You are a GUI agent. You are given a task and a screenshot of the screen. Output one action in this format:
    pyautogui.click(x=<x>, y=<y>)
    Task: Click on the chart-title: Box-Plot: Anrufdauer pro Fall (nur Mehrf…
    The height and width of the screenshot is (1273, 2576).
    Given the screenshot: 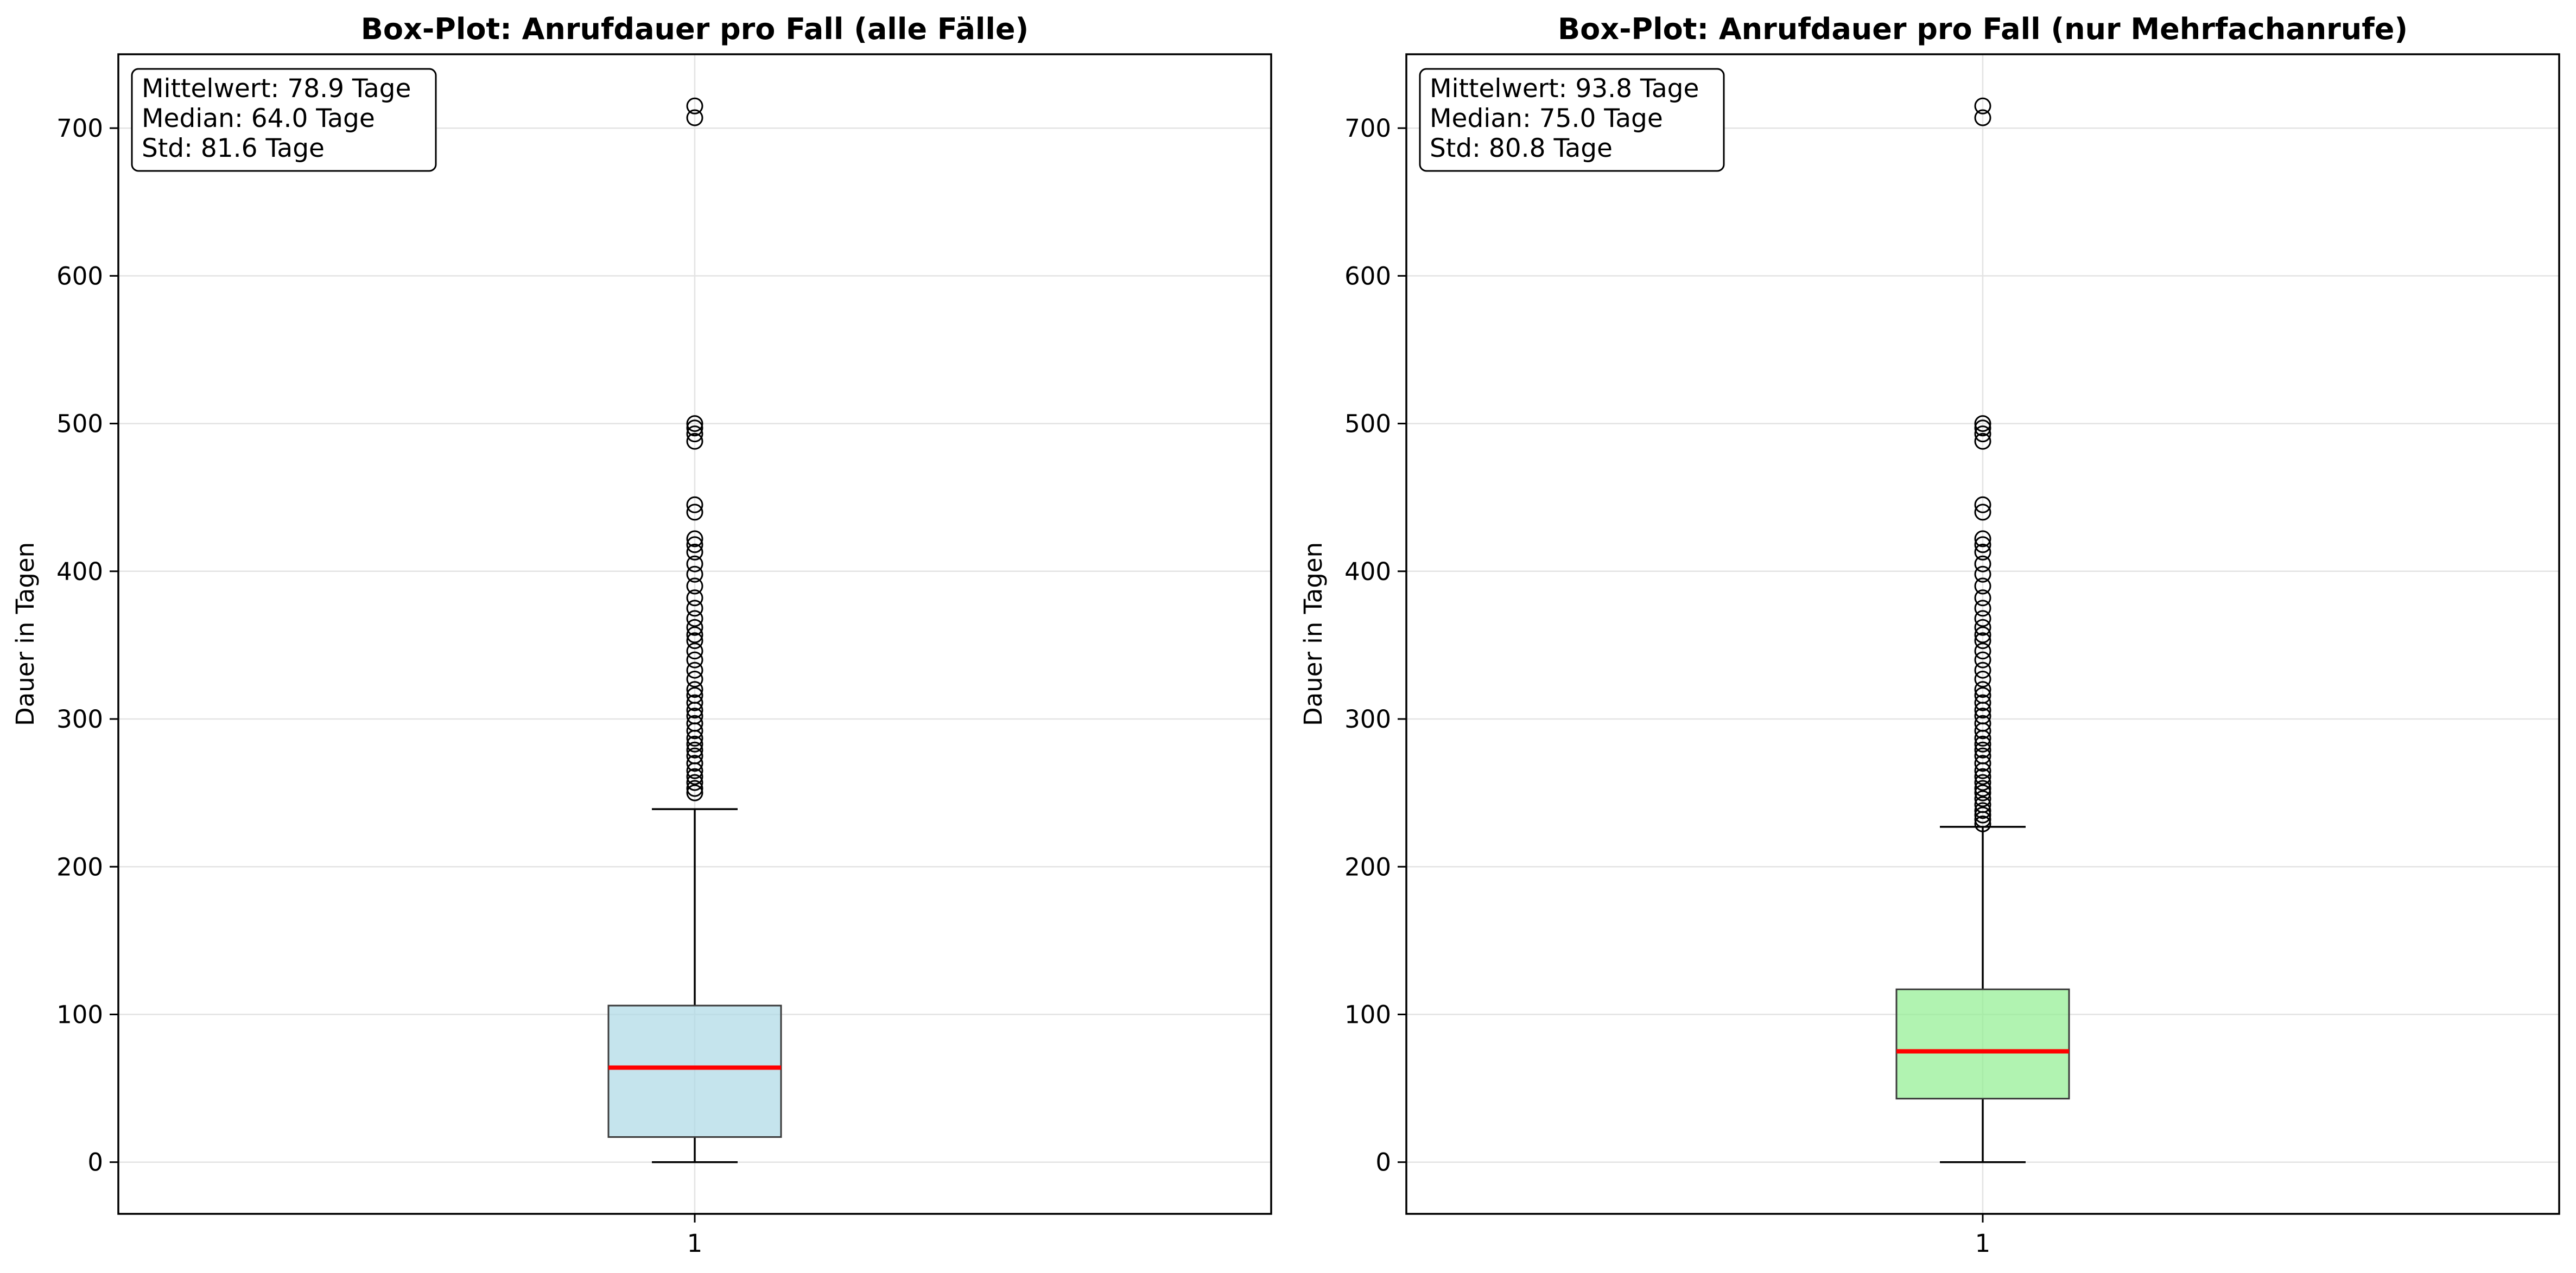 What is the action you would take?
    pyautogui.click(x=1983, y=29)
    